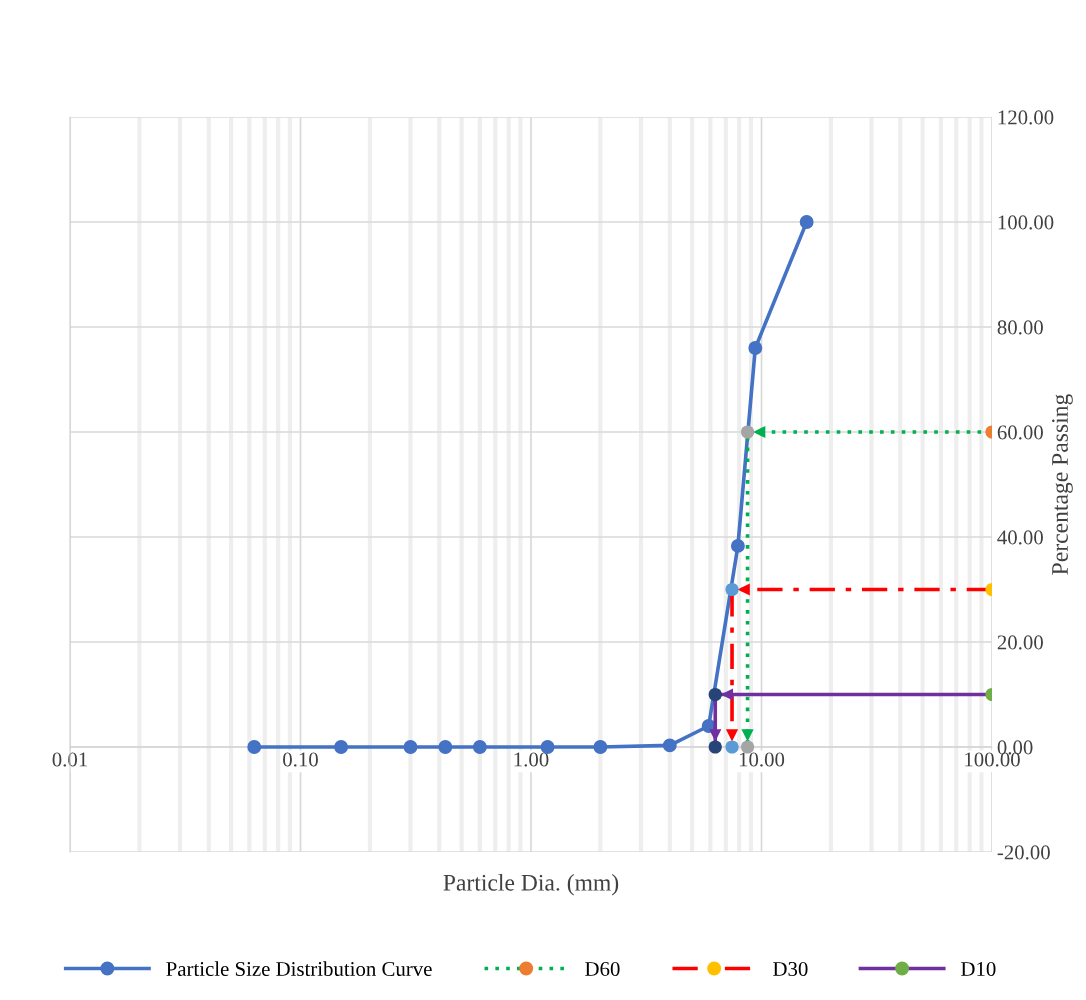 The height and width of the screenshot is (1000, 1086). Describe the element at coordinates (299, 969) in the screenshot. I see `legend-label: Particle Size Distribution Curve` at that location.